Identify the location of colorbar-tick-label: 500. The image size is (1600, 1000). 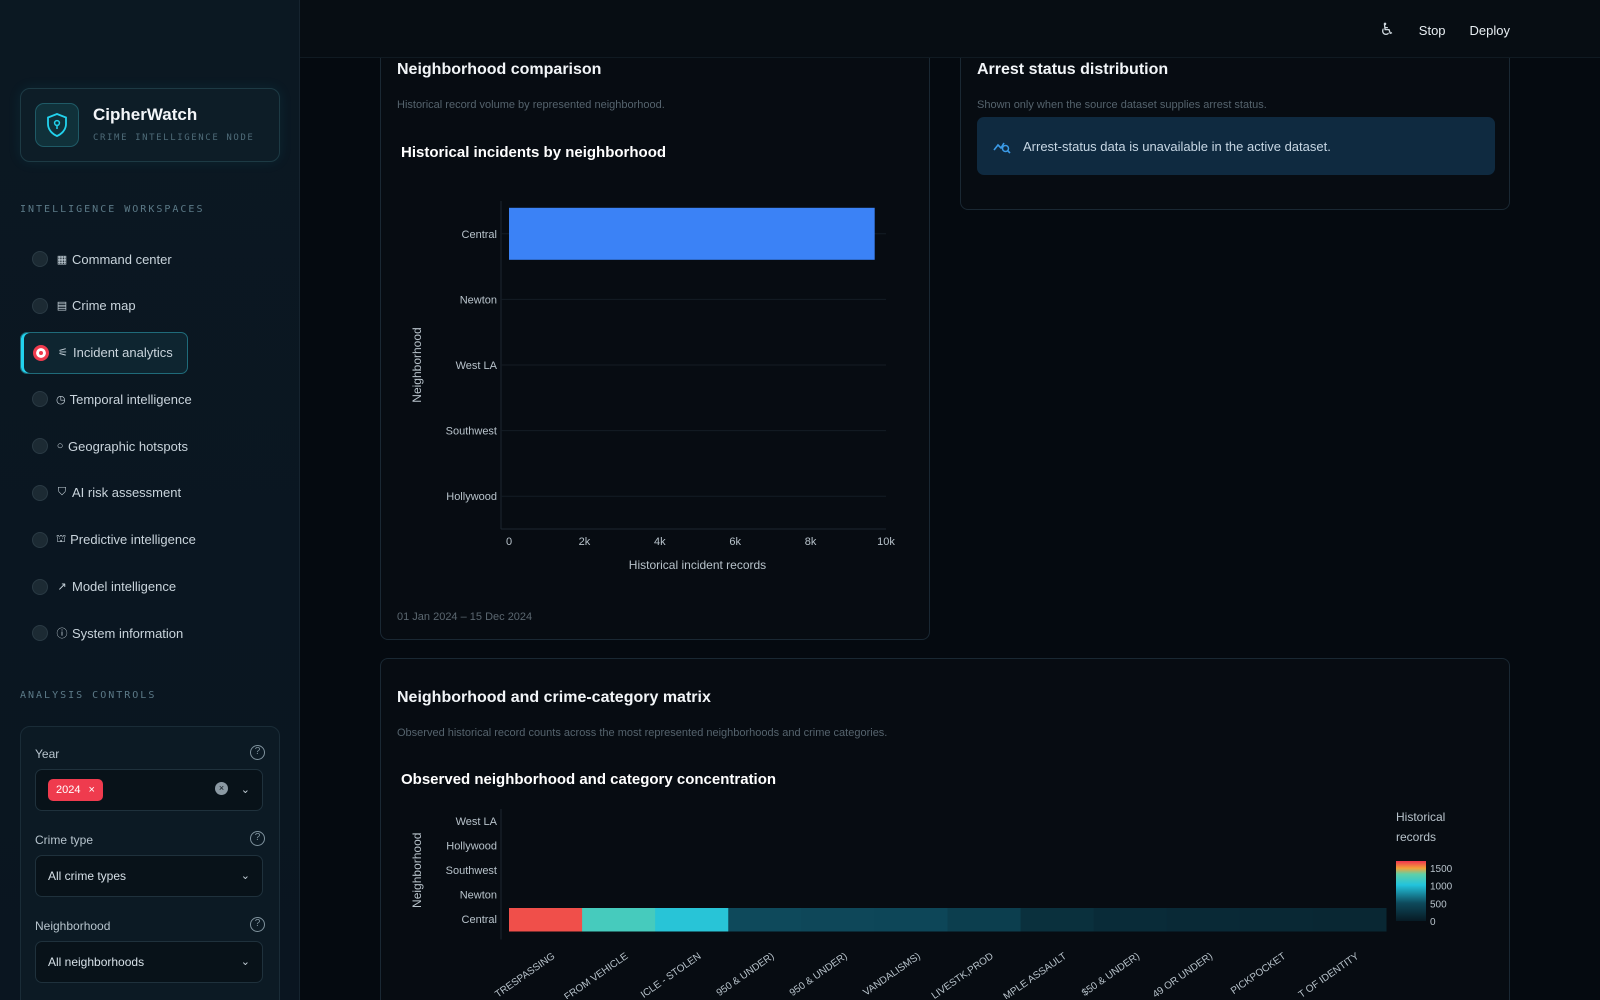
(1438, 904).